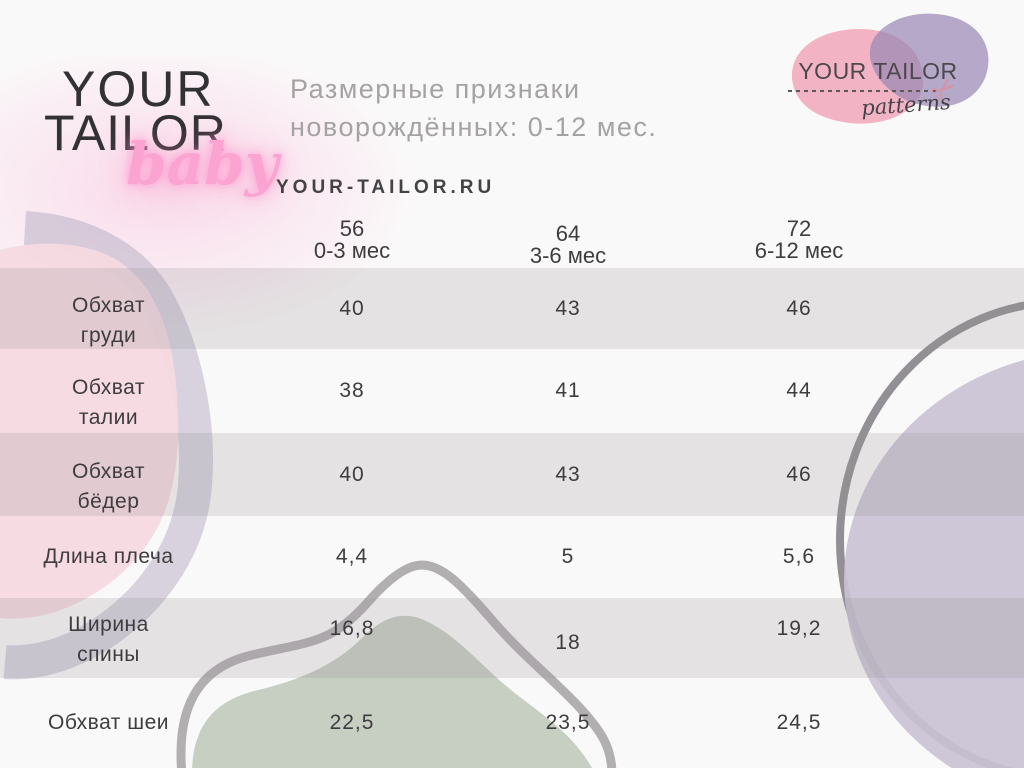 The width and height of the screenshot is (1024, 768). I want to click on row-label: Обхват талии, so click(108, 403).